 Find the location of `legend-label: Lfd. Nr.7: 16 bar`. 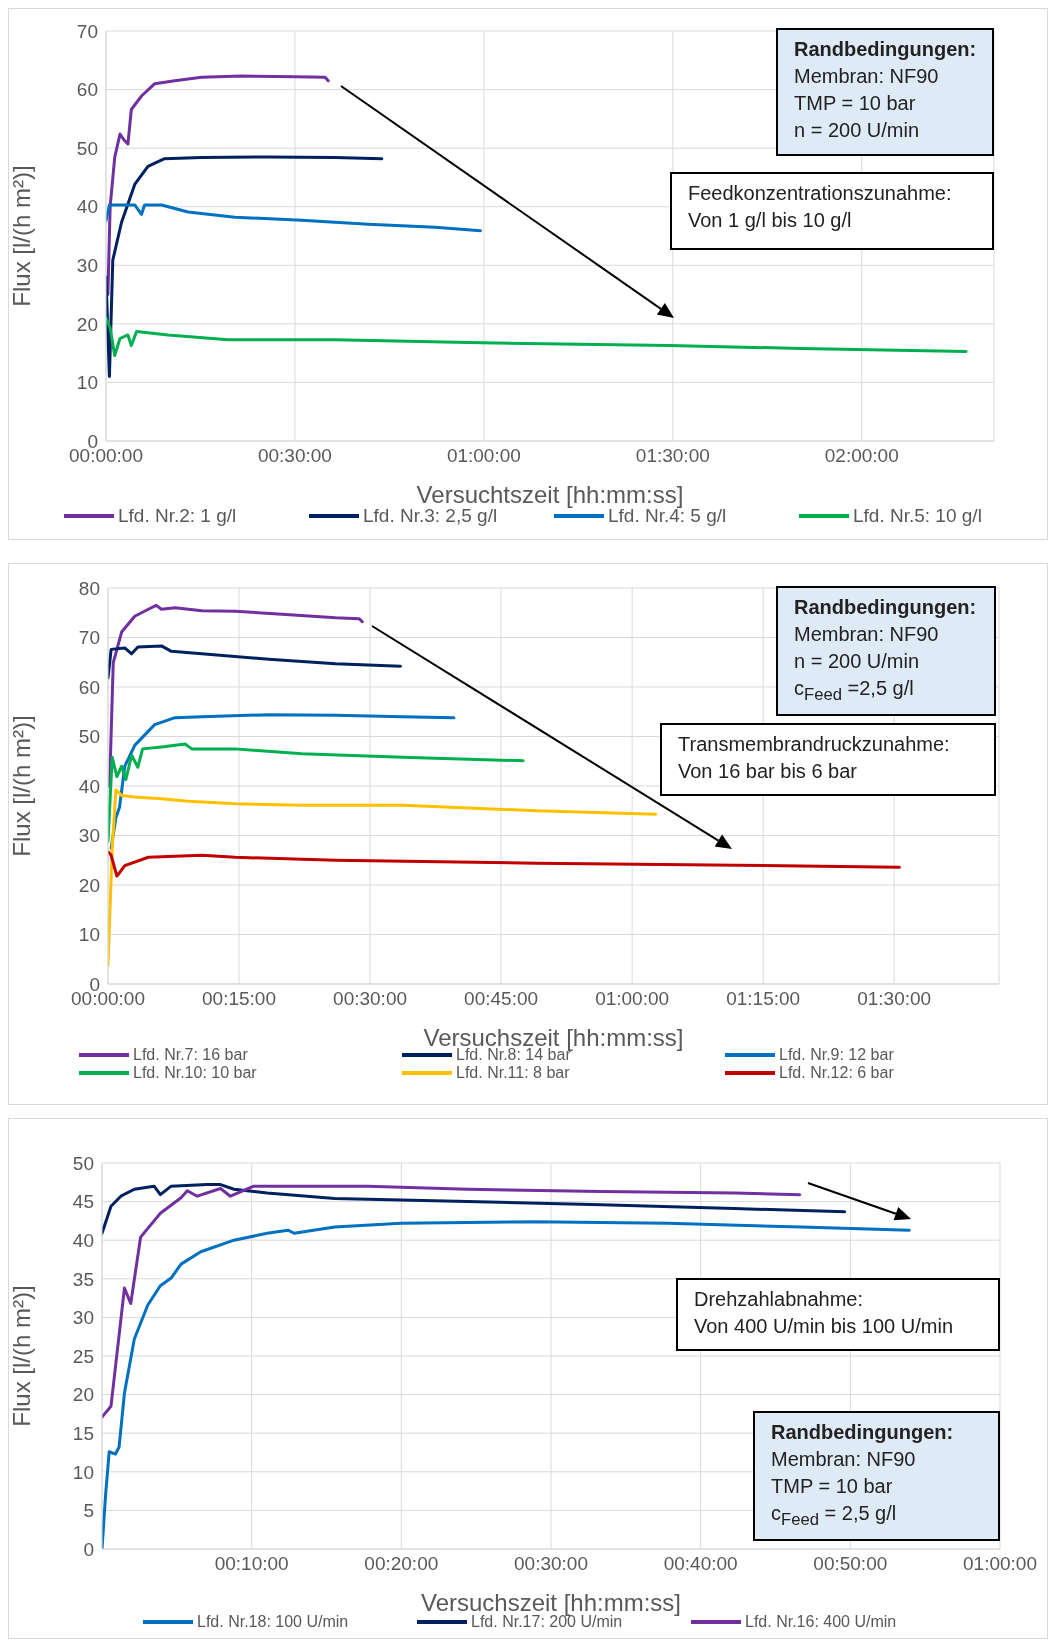

legend-label: Lfd. Nr.7: 16 bar is located at coordinates (190, 1055).